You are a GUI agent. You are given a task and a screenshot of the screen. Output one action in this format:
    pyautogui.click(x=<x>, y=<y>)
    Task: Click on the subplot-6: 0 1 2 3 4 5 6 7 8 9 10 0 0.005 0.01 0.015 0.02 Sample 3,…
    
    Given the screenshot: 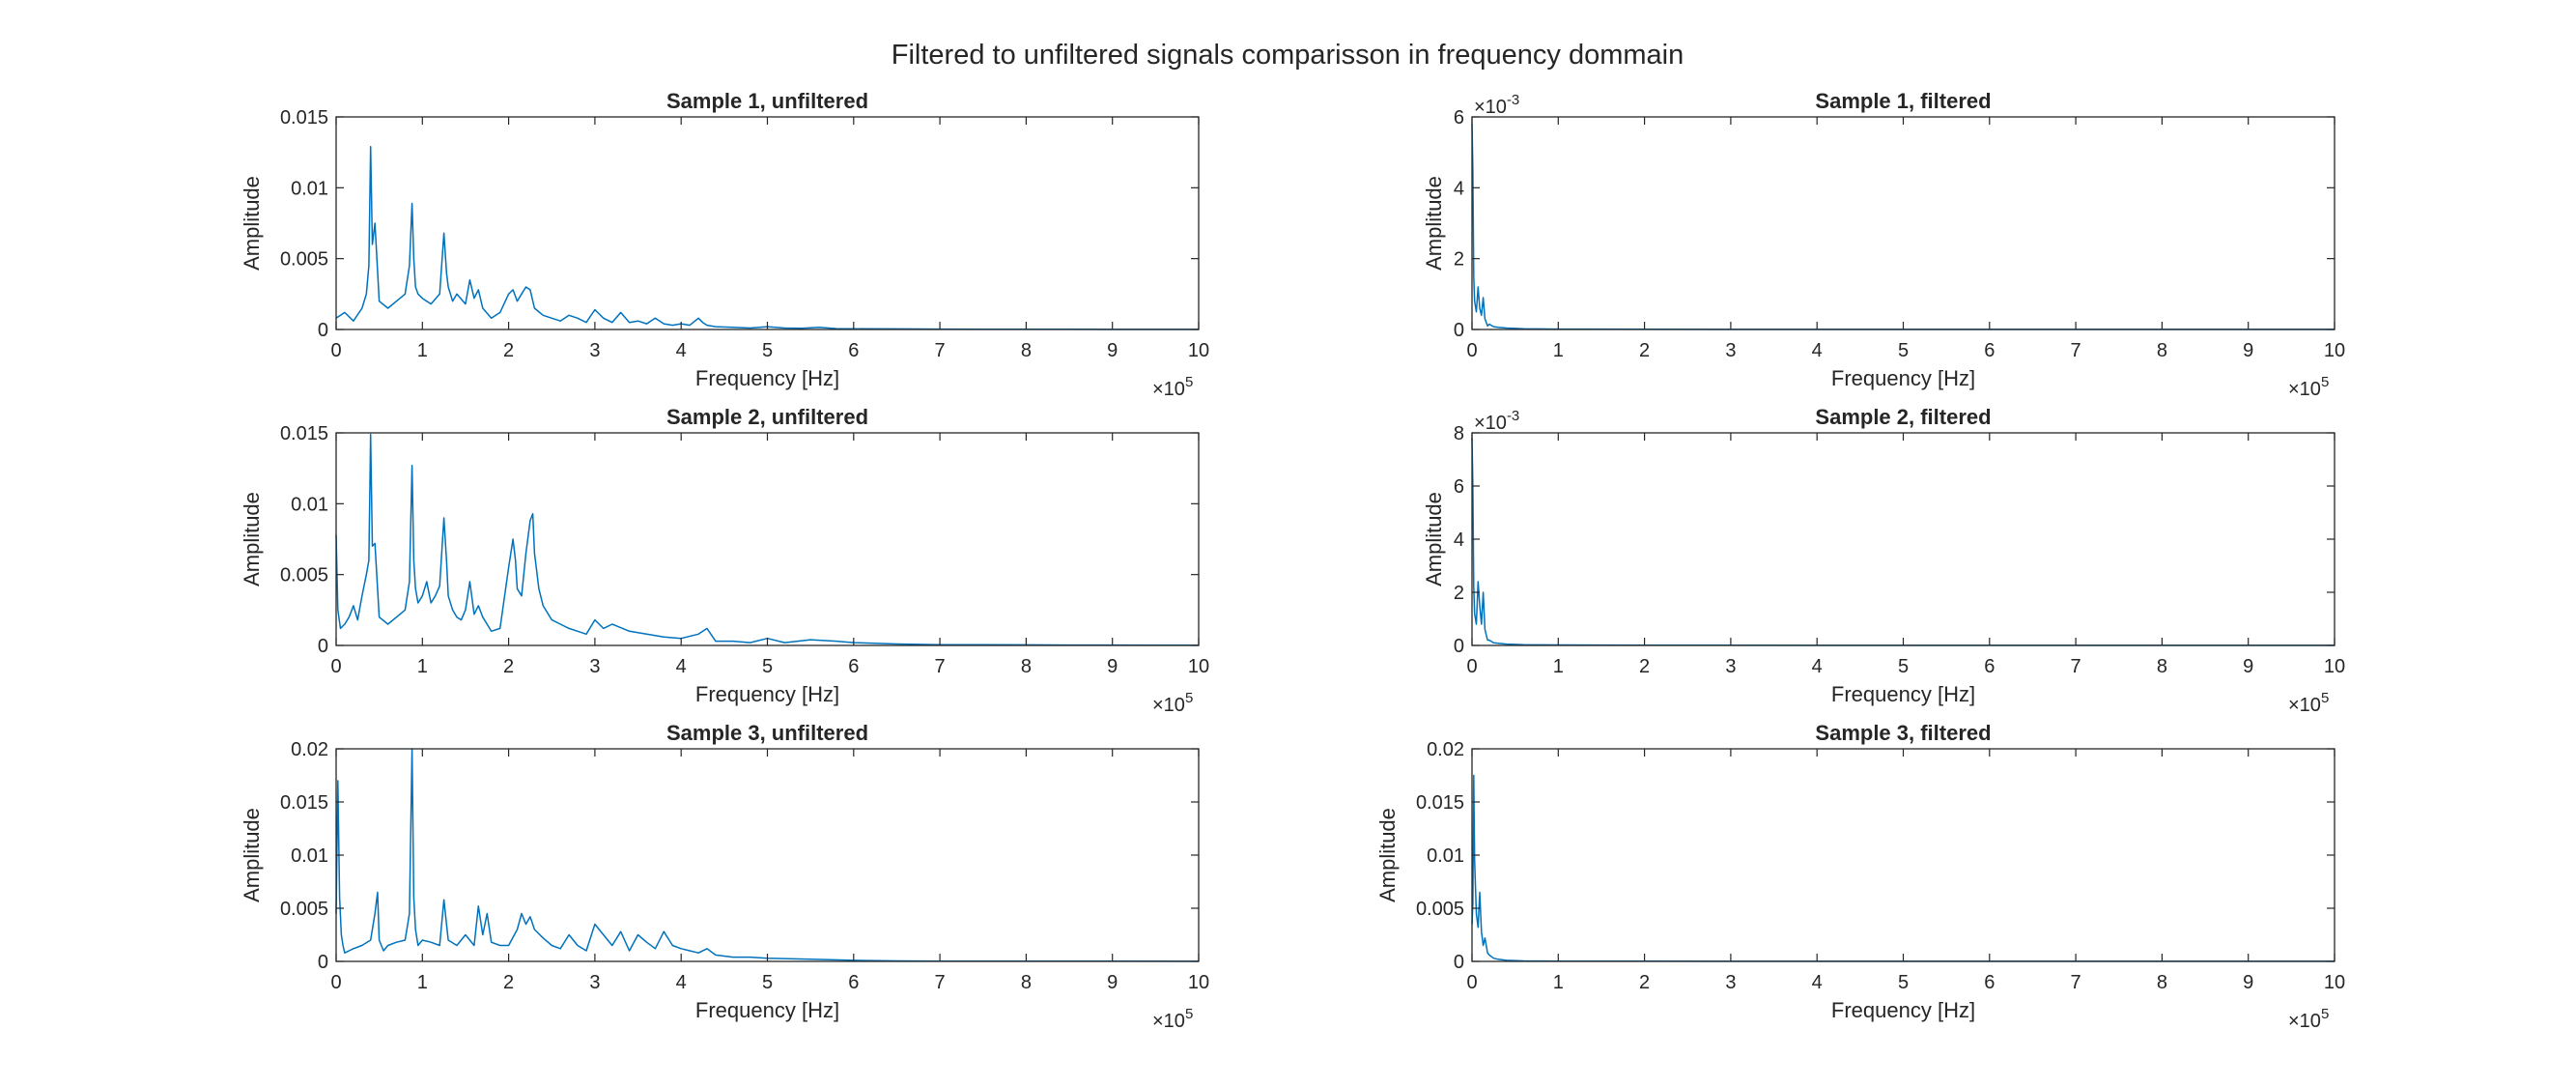 What is the action you would take?
    pyautogui.click(x=1860, y=876)
    